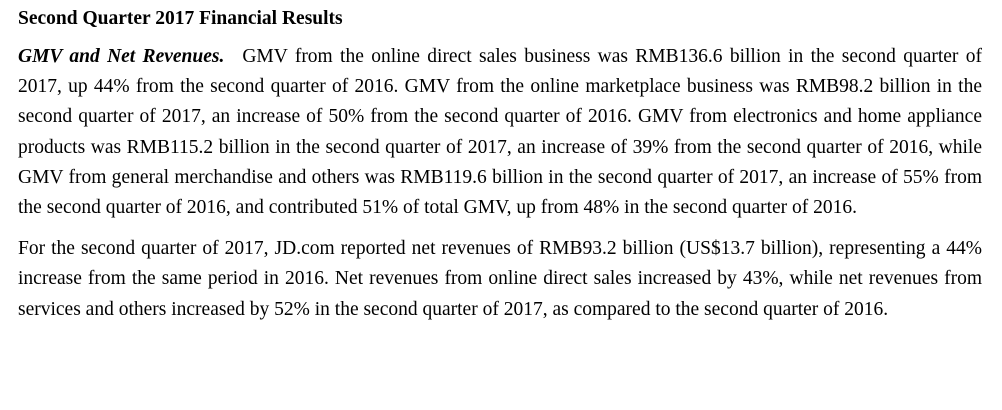  I want to click on run-in-heading: GMV and Net Revenues., so click(121, 56).